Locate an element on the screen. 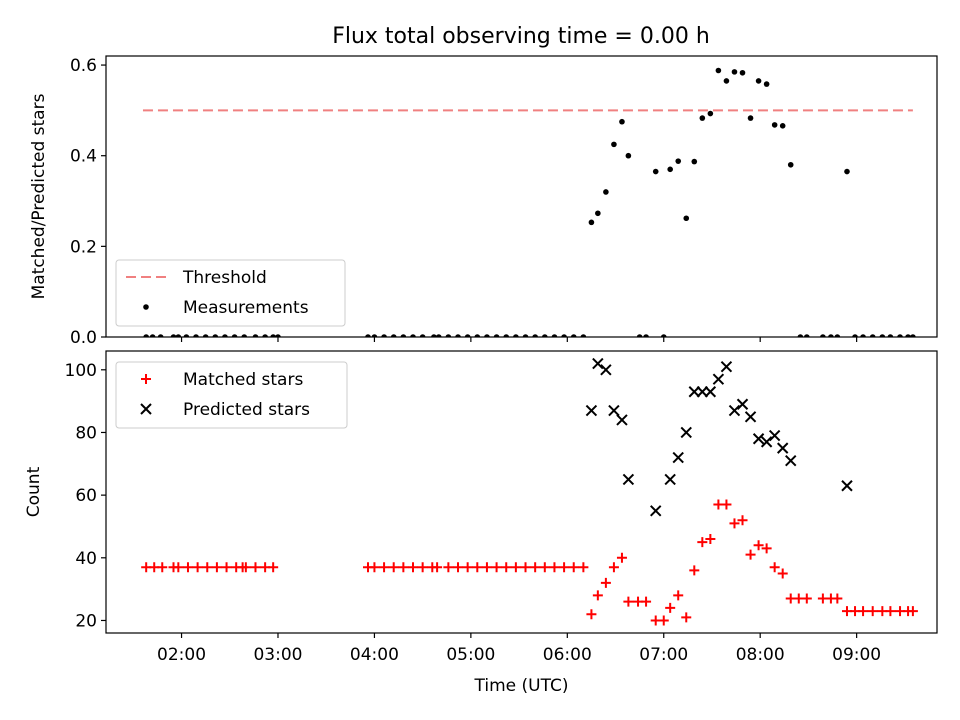  y-tick-label: 0.0 is located at coordinates (83, 338).